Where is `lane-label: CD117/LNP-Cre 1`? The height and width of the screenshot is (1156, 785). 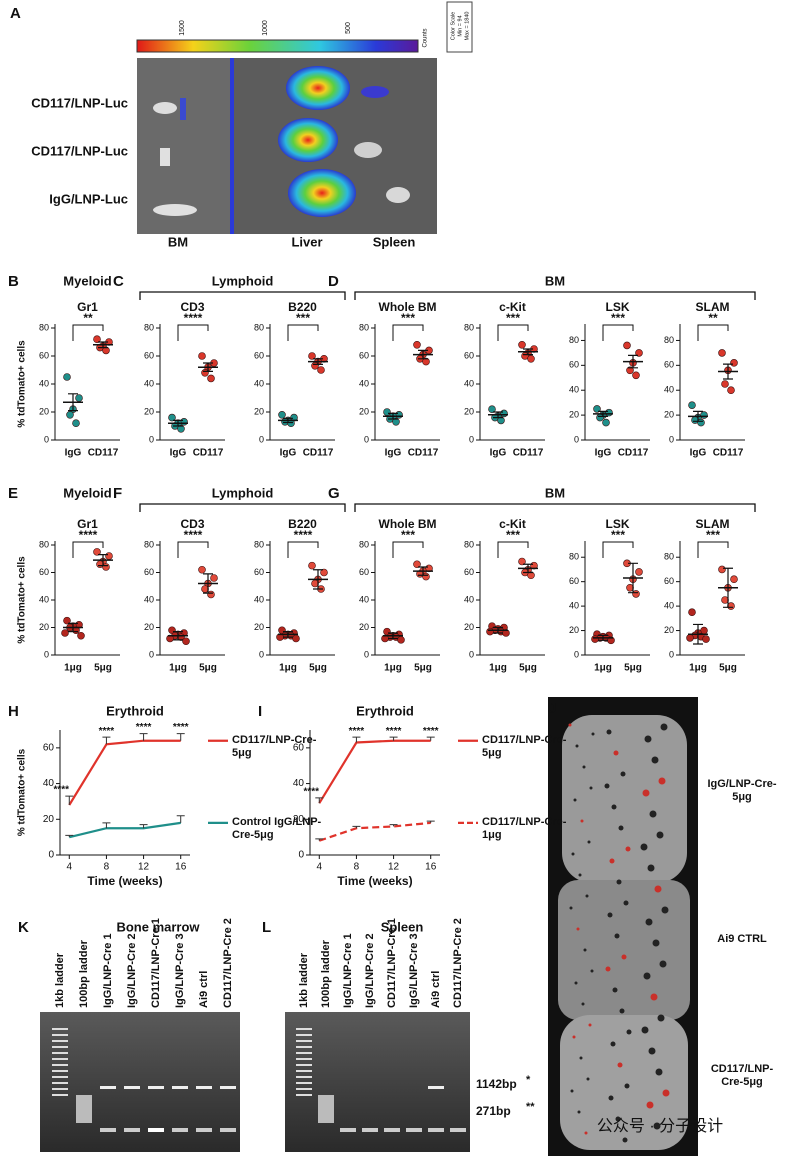 lane-label: CD117/LNP-Cre 1 is located at coordinates (156, 963).